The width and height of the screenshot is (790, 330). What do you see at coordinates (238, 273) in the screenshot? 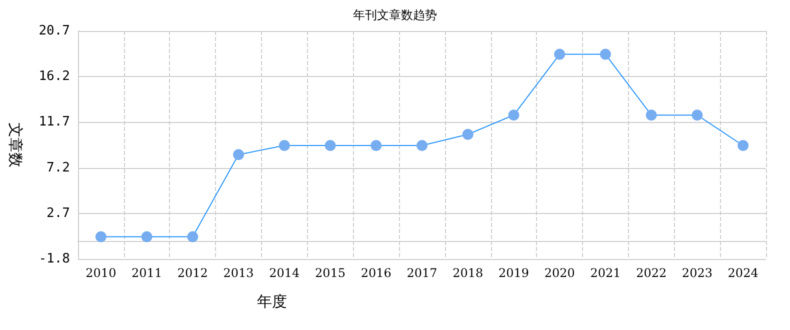
I see `x-tick-label: 2013` at bounding box center [238, 273].